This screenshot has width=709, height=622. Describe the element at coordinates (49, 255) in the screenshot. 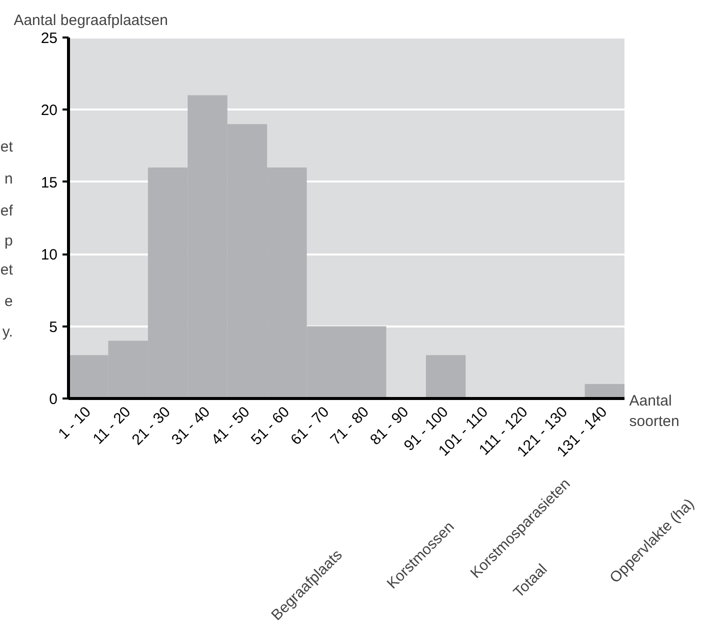

I see `y-tick-label: 10` at that location.